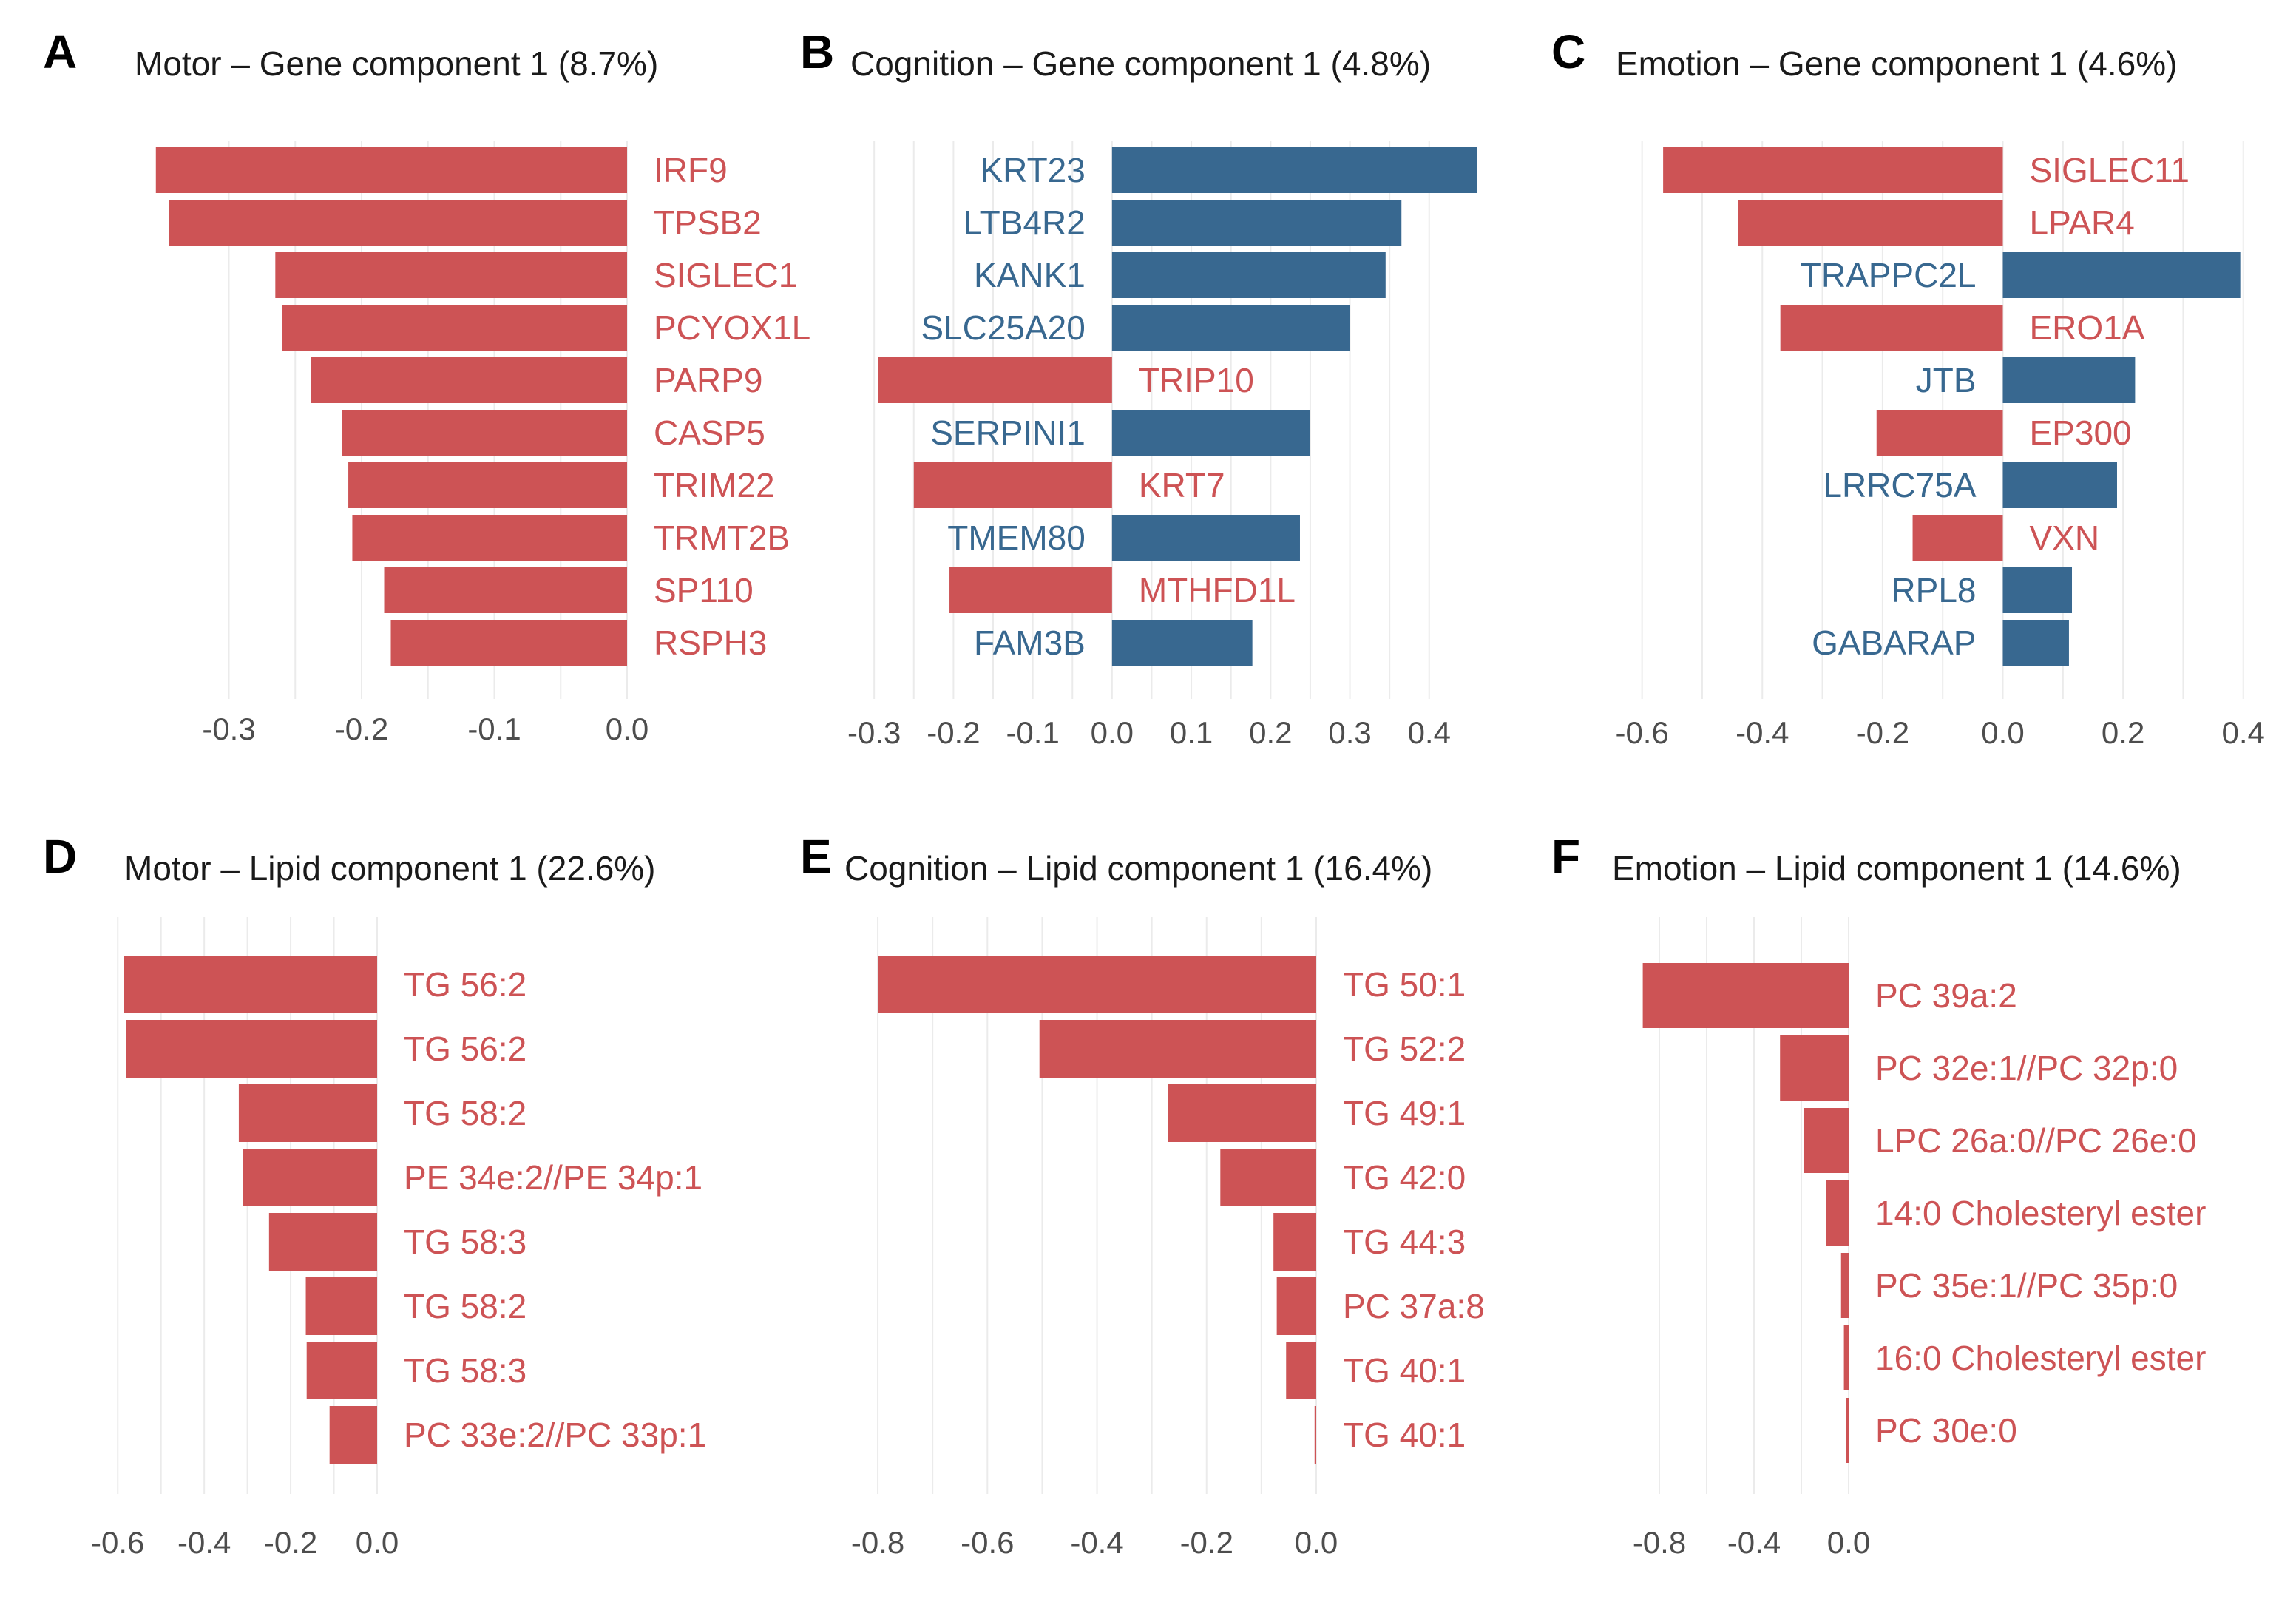 Image resolution: width=2296 pixels, height=1602 pixels. I want to click on x-axis-ticks: -0.8 -0.6 -0.4 -0.2 0.0, so click(1094, 1543).